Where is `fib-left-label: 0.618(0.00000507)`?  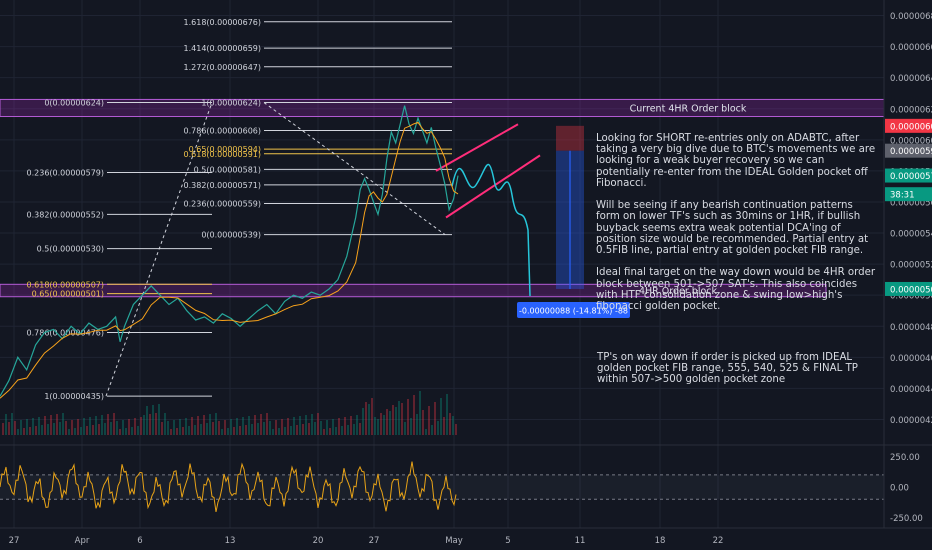 fib-left-label: 0.618(0.00000507) is located at coordinates (66, 284).